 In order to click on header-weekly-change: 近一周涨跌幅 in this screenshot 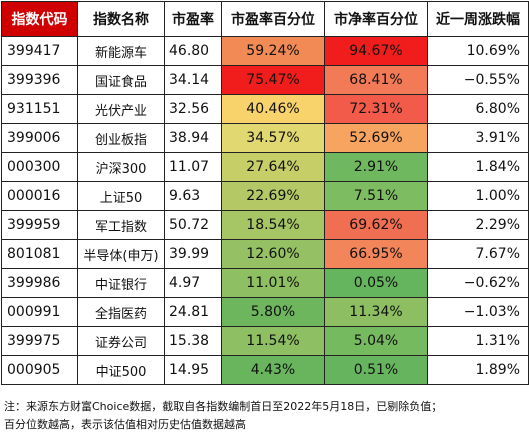, I will do `click(478, 19)`.